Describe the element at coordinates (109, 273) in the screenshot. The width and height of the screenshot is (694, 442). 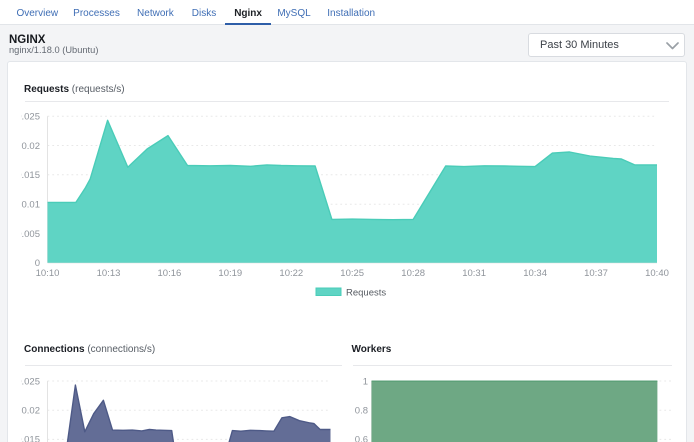
I see `svg-text: 10:13` at that location.